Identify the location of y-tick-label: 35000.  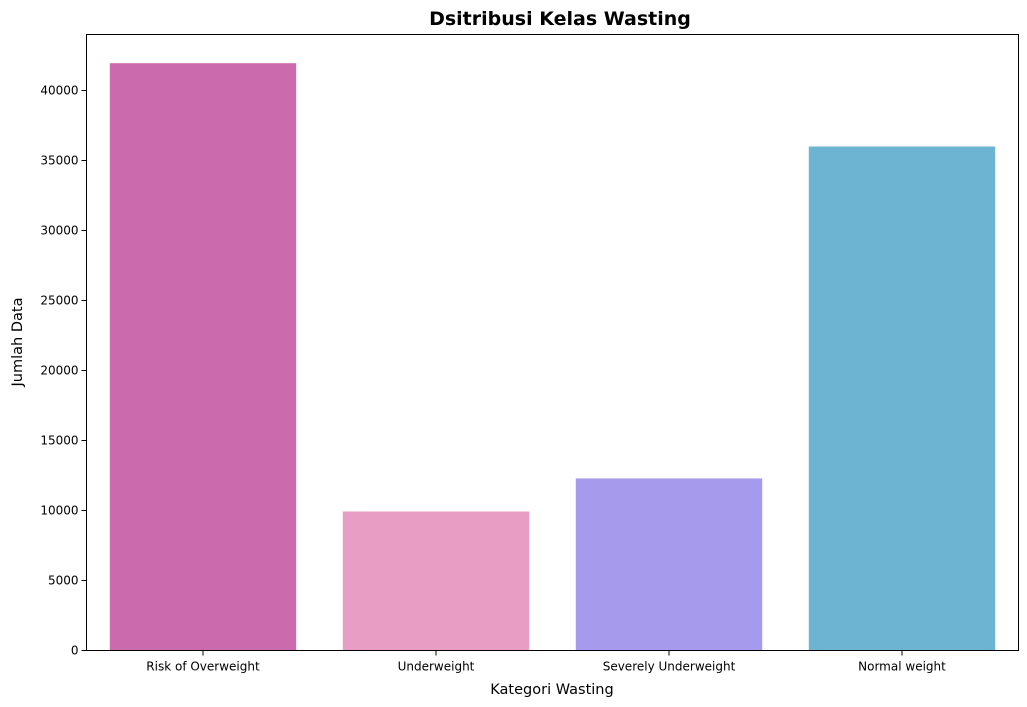
(59, 161).